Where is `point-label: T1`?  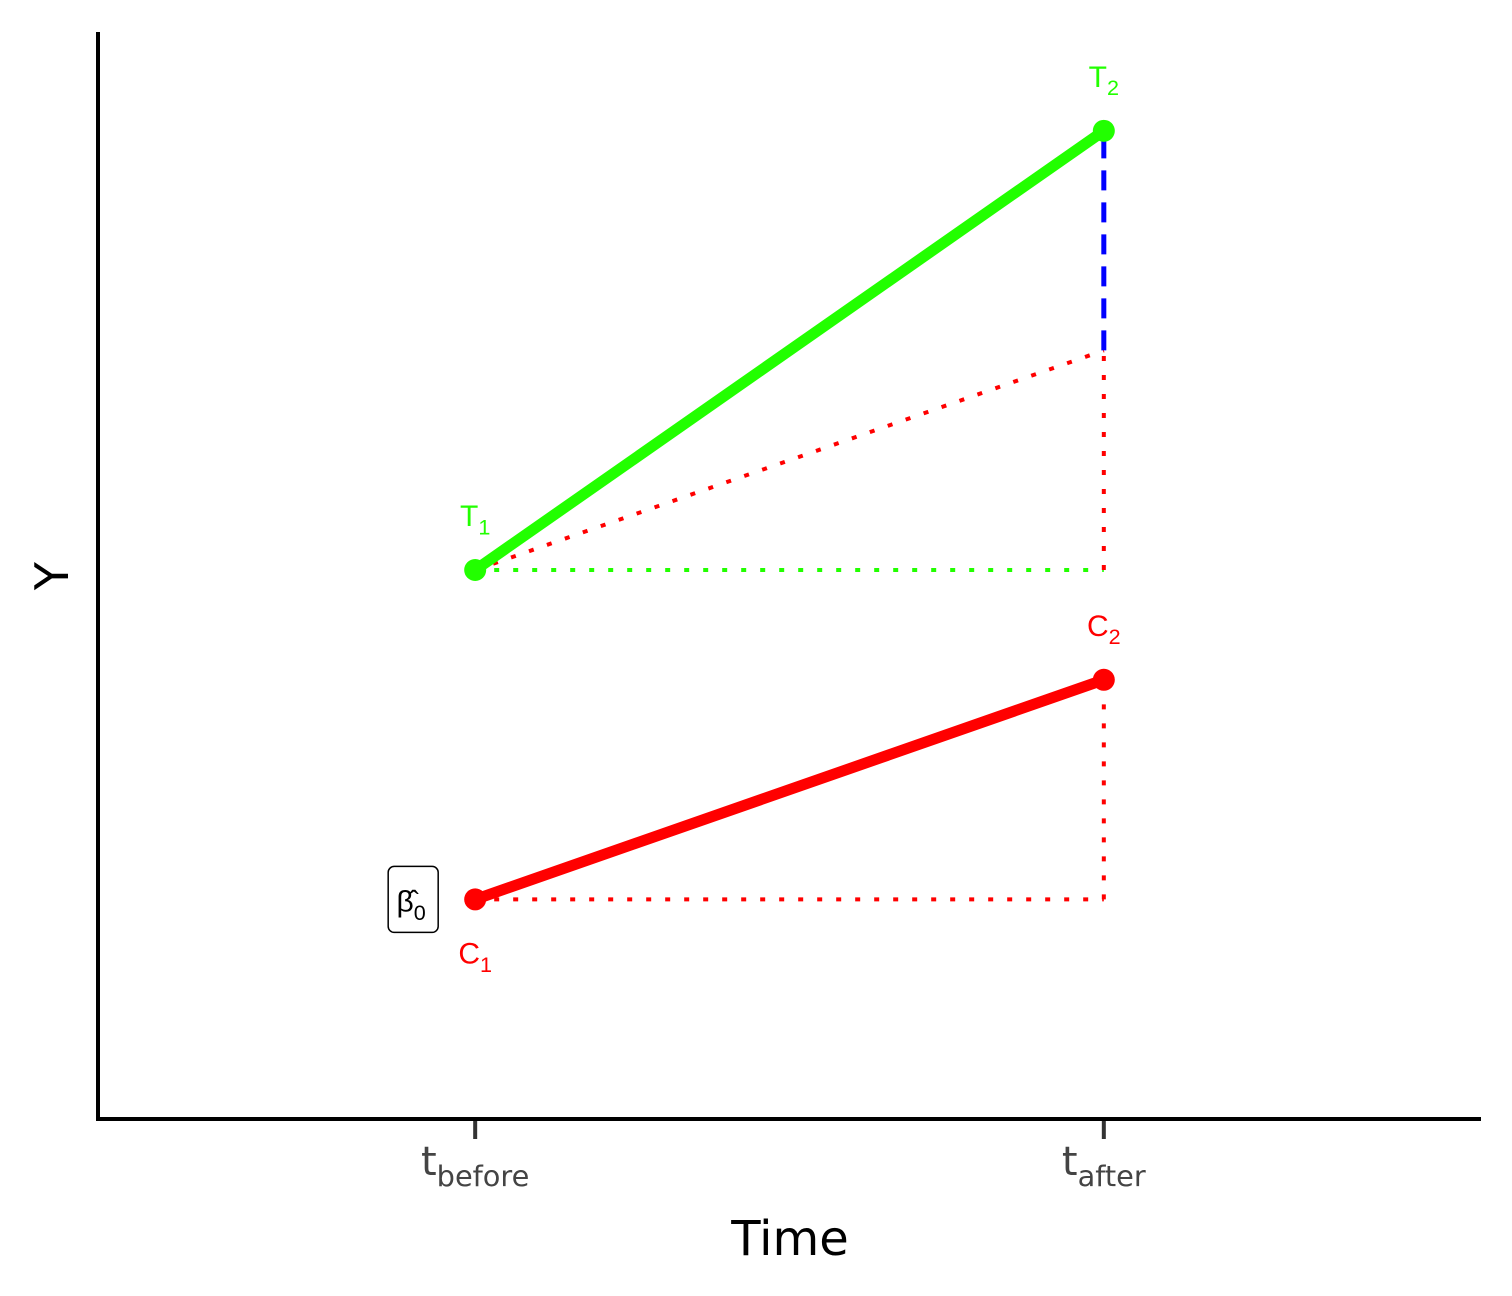 point-label: T1 is located at coordinates (475, 519).